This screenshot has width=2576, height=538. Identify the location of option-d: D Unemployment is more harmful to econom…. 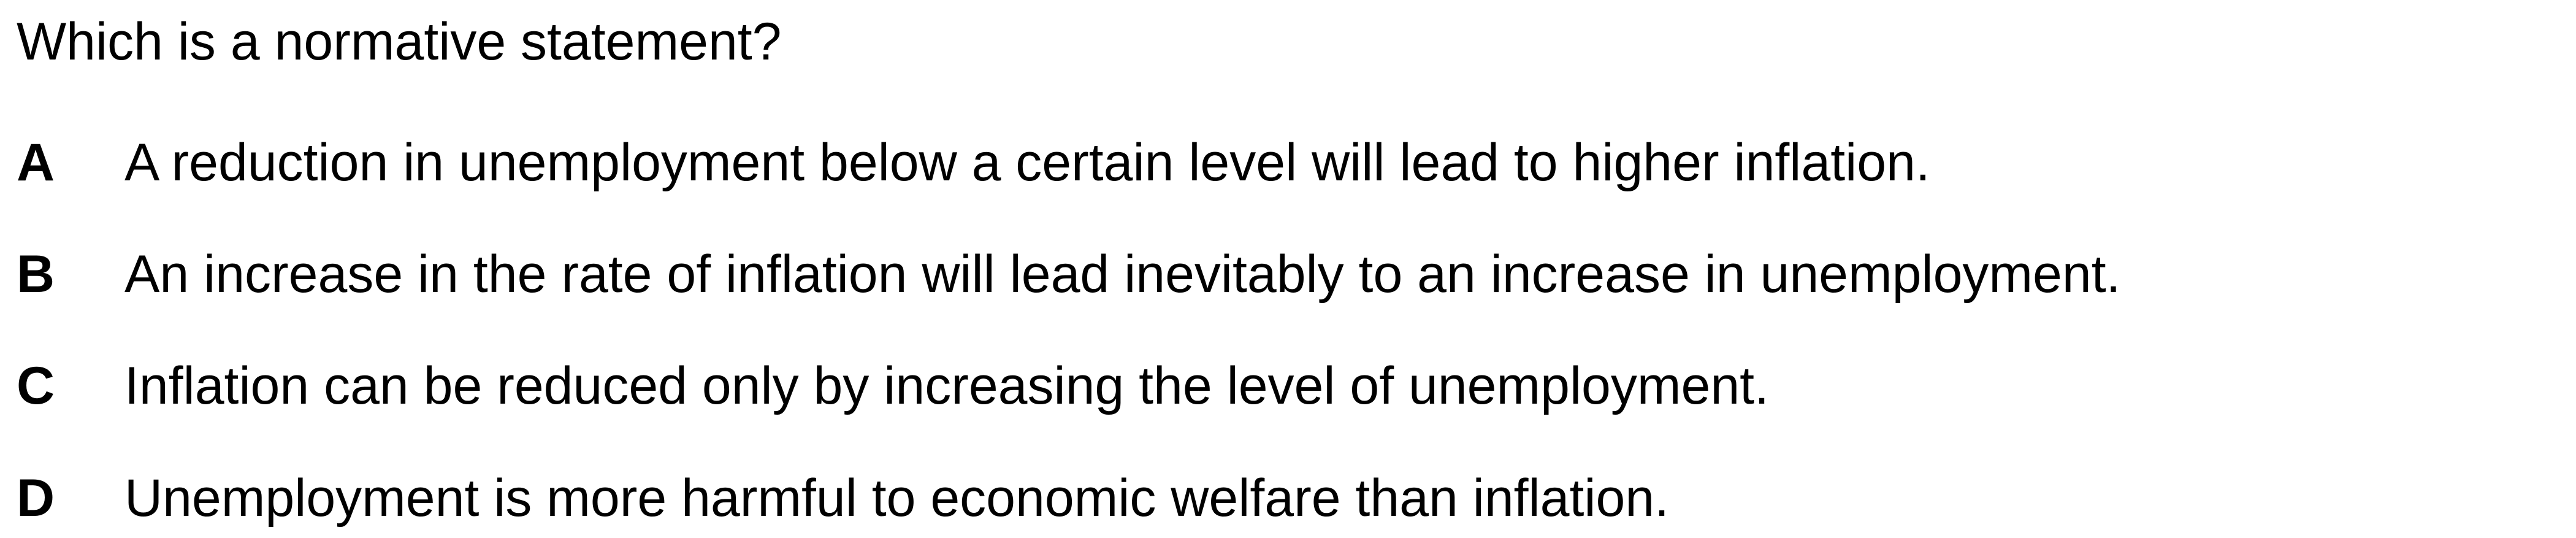
(1288, 498).